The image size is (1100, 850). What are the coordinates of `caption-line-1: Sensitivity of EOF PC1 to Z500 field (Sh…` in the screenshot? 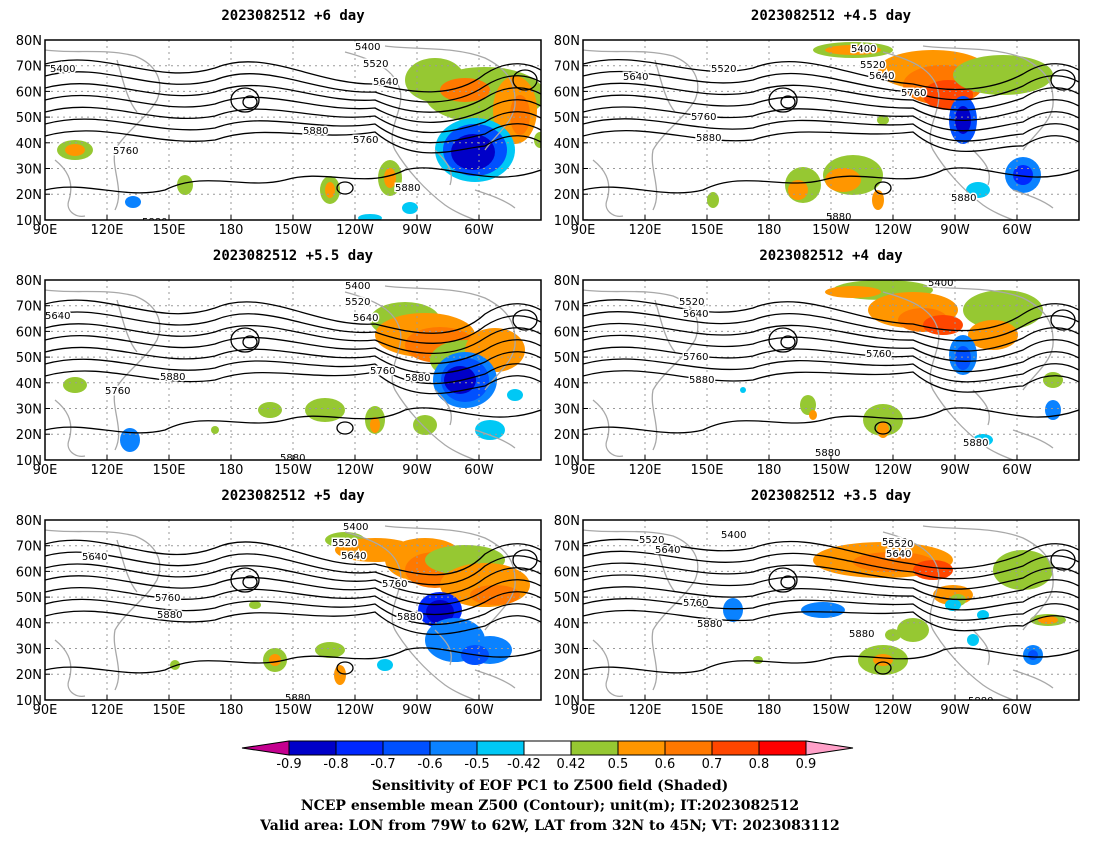 It's located at (550, 786).